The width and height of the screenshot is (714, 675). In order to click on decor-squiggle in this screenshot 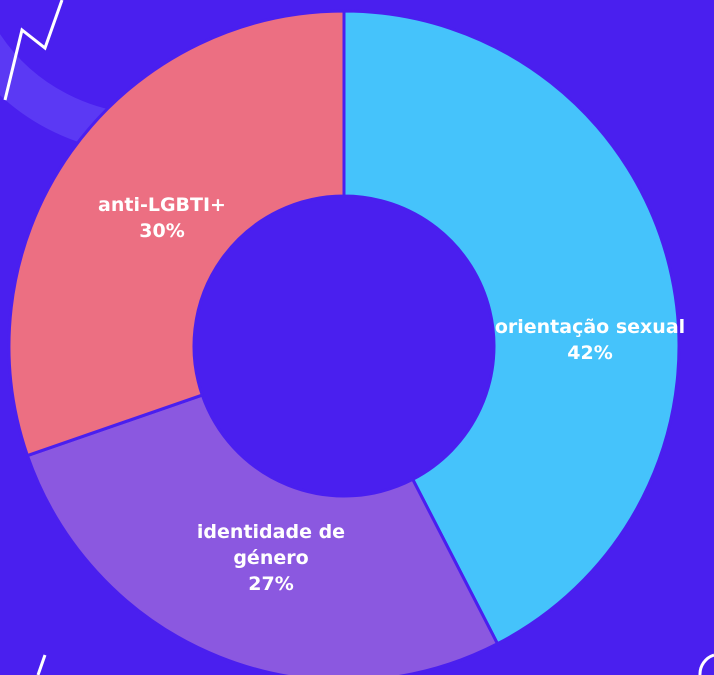, I will do `click(33, 50)`.